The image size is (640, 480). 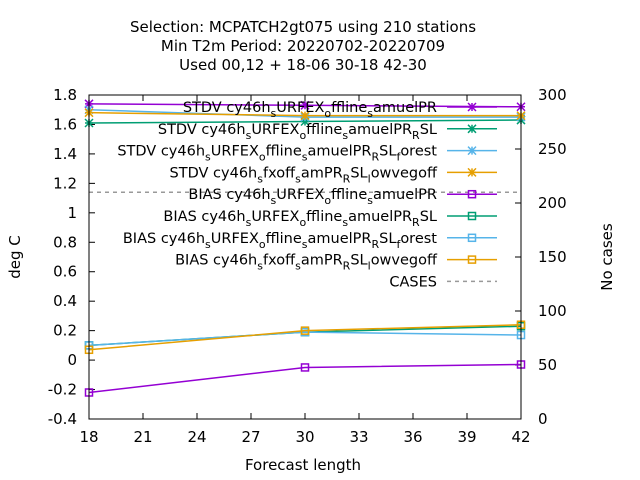 I want to click on x-tick-label: 42, so click(x=520, y=437).